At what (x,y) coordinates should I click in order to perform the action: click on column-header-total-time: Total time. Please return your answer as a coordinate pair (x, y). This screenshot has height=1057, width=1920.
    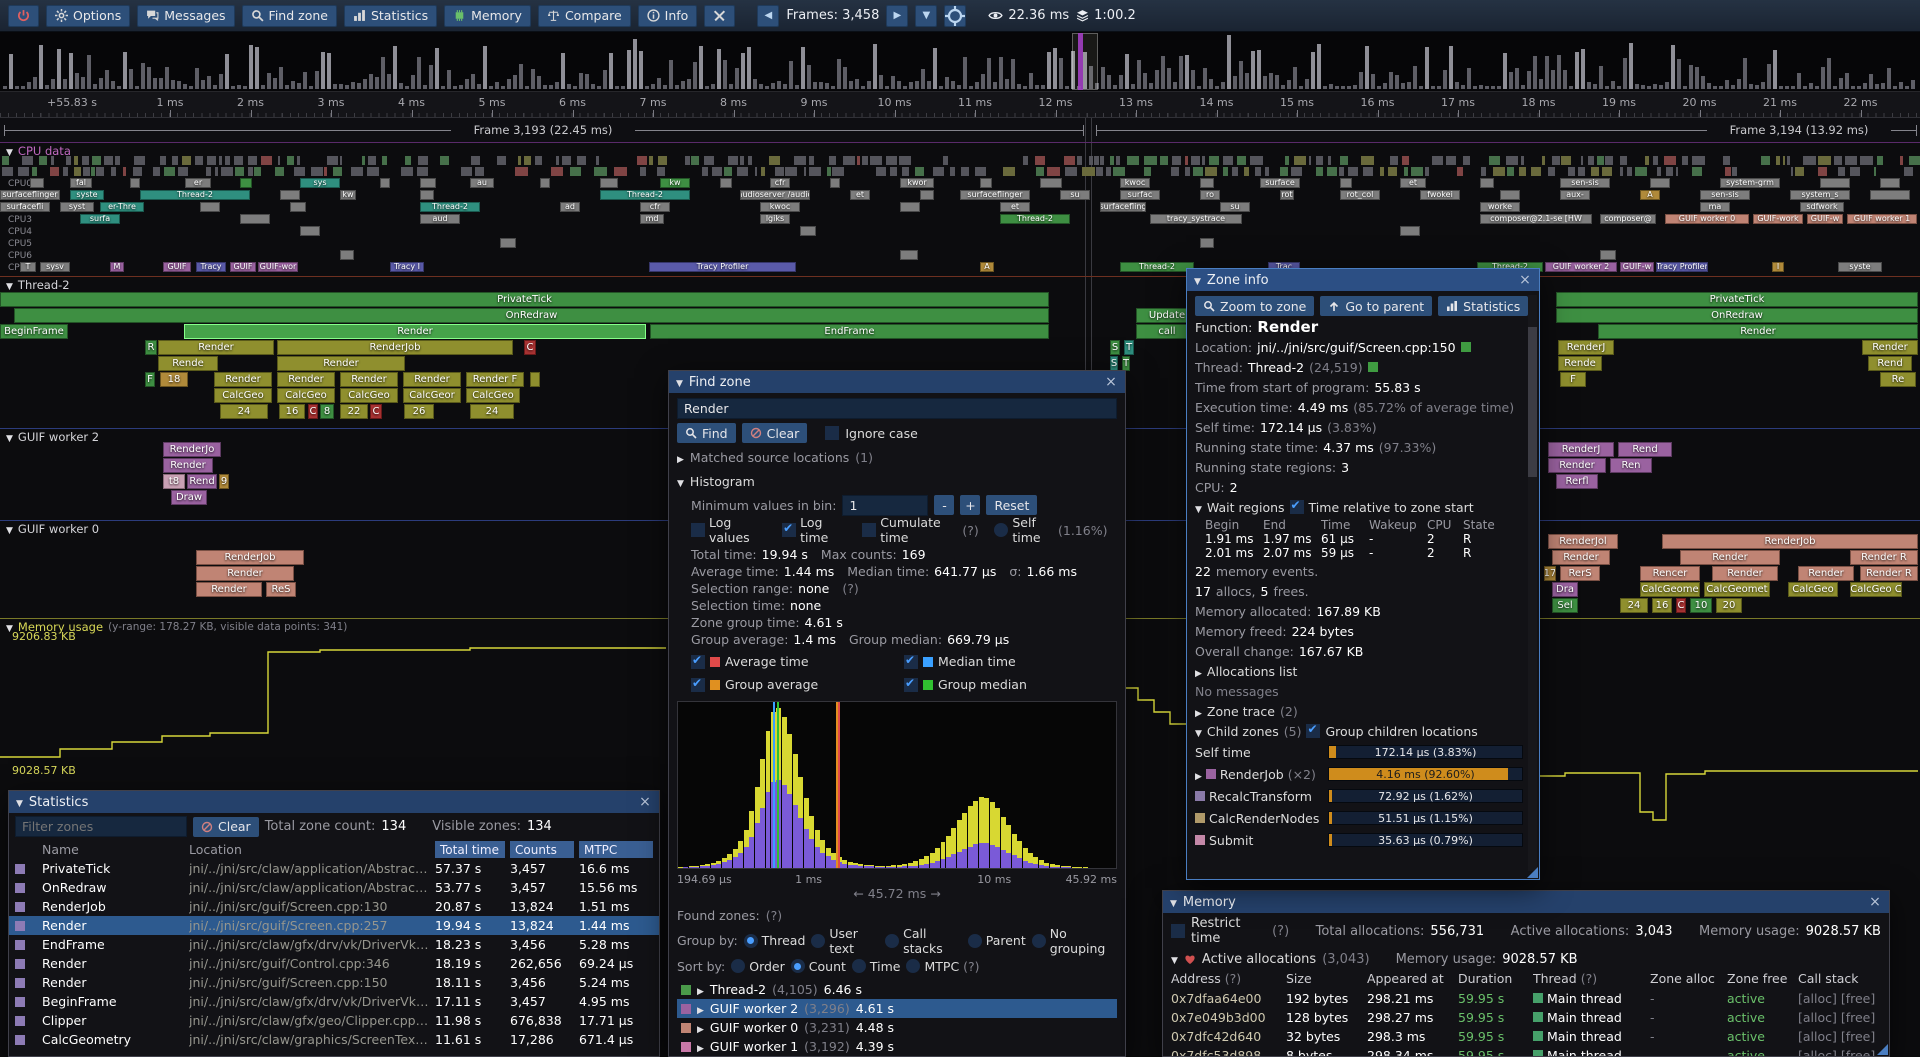
    Looking at the image, I should click on (470, 849).